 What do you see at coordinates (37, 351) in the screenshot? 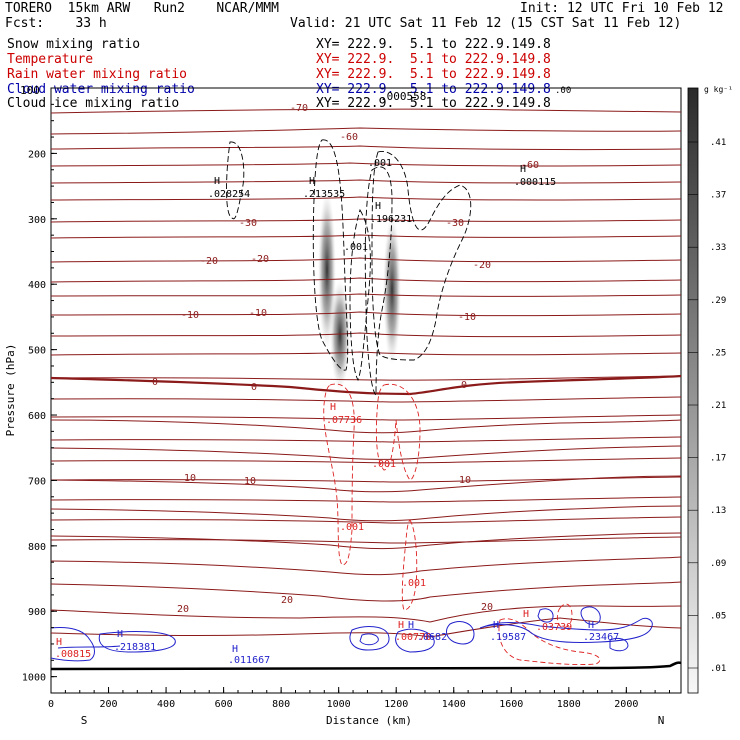
I see `y-tick-label: 500` at bounding box center [37, 351].